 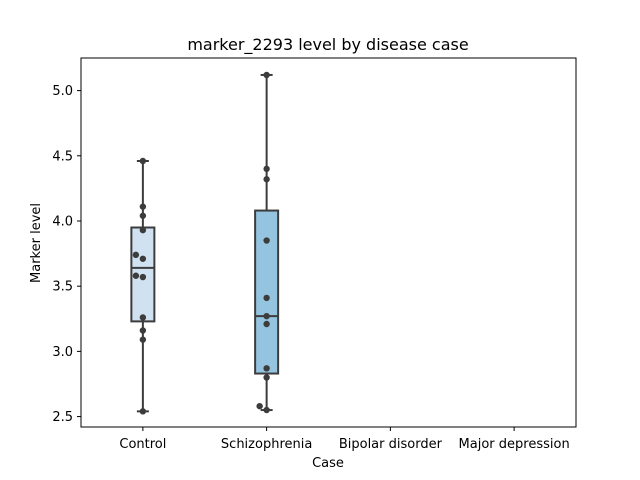 What do you see at coordinates (62, 156) in the screenshot?
I see `y-tick-label: 4.5` at bounding box center [62, 156].